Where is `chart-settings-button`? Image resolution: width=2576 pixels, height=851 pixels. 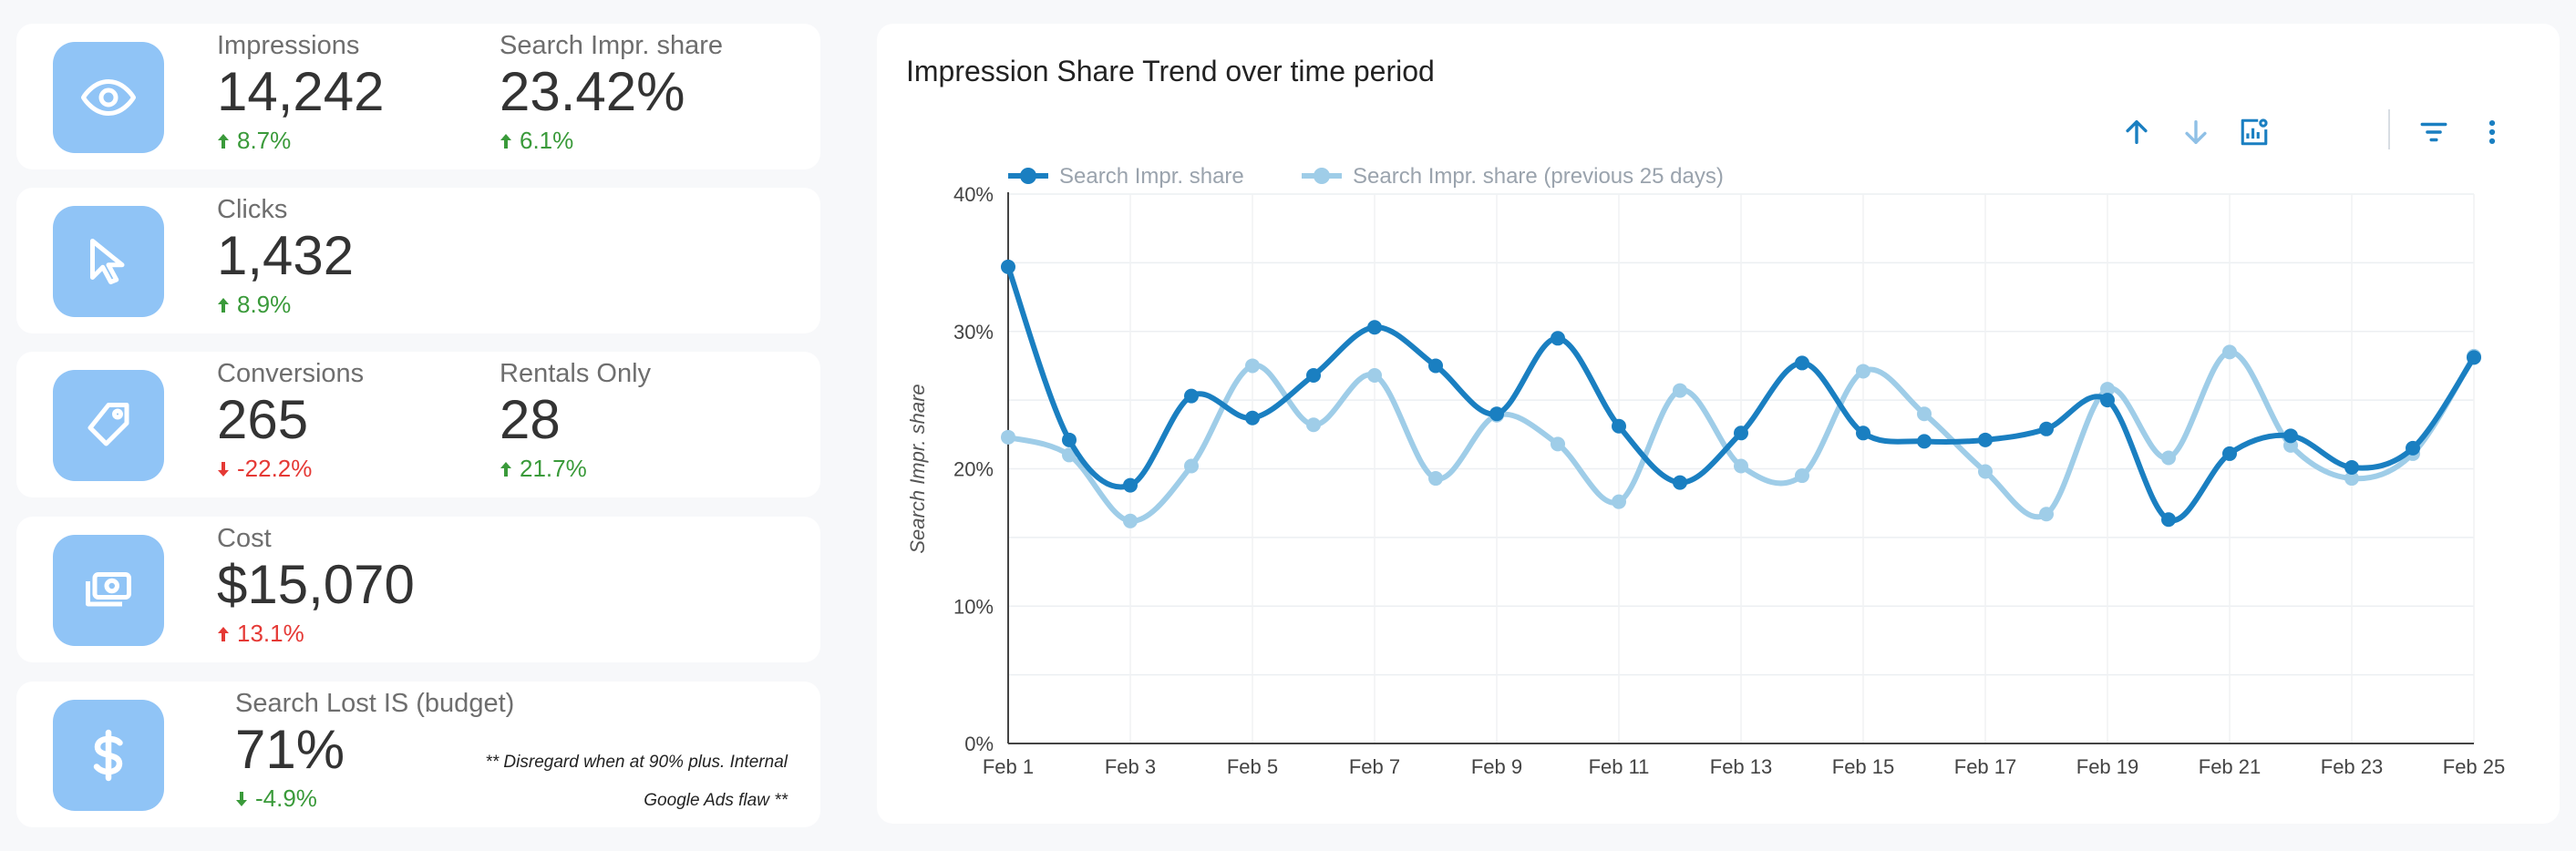
chart-settings-button is located at coordinates (2254, 132).